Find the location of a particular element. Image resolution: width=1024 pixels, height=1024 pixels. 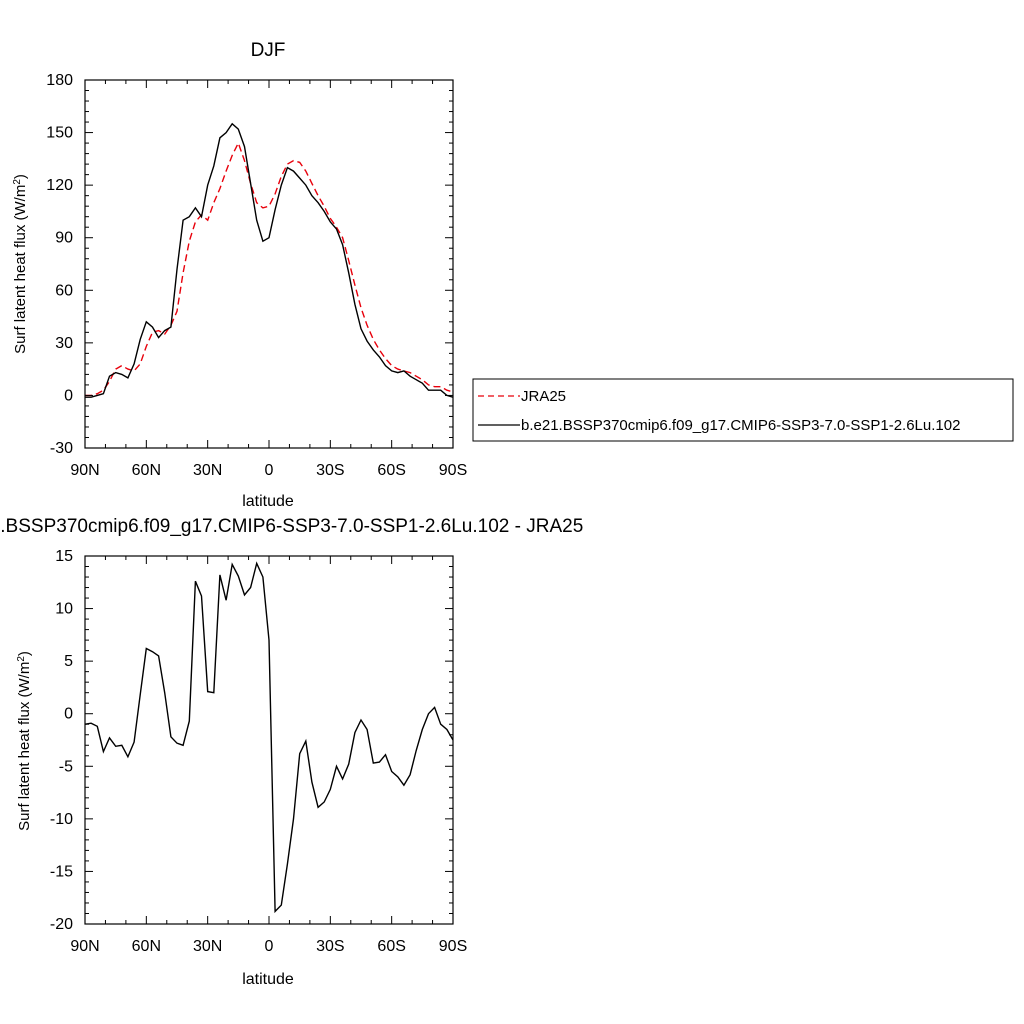

legend-box is located at coordinates (743, 410).